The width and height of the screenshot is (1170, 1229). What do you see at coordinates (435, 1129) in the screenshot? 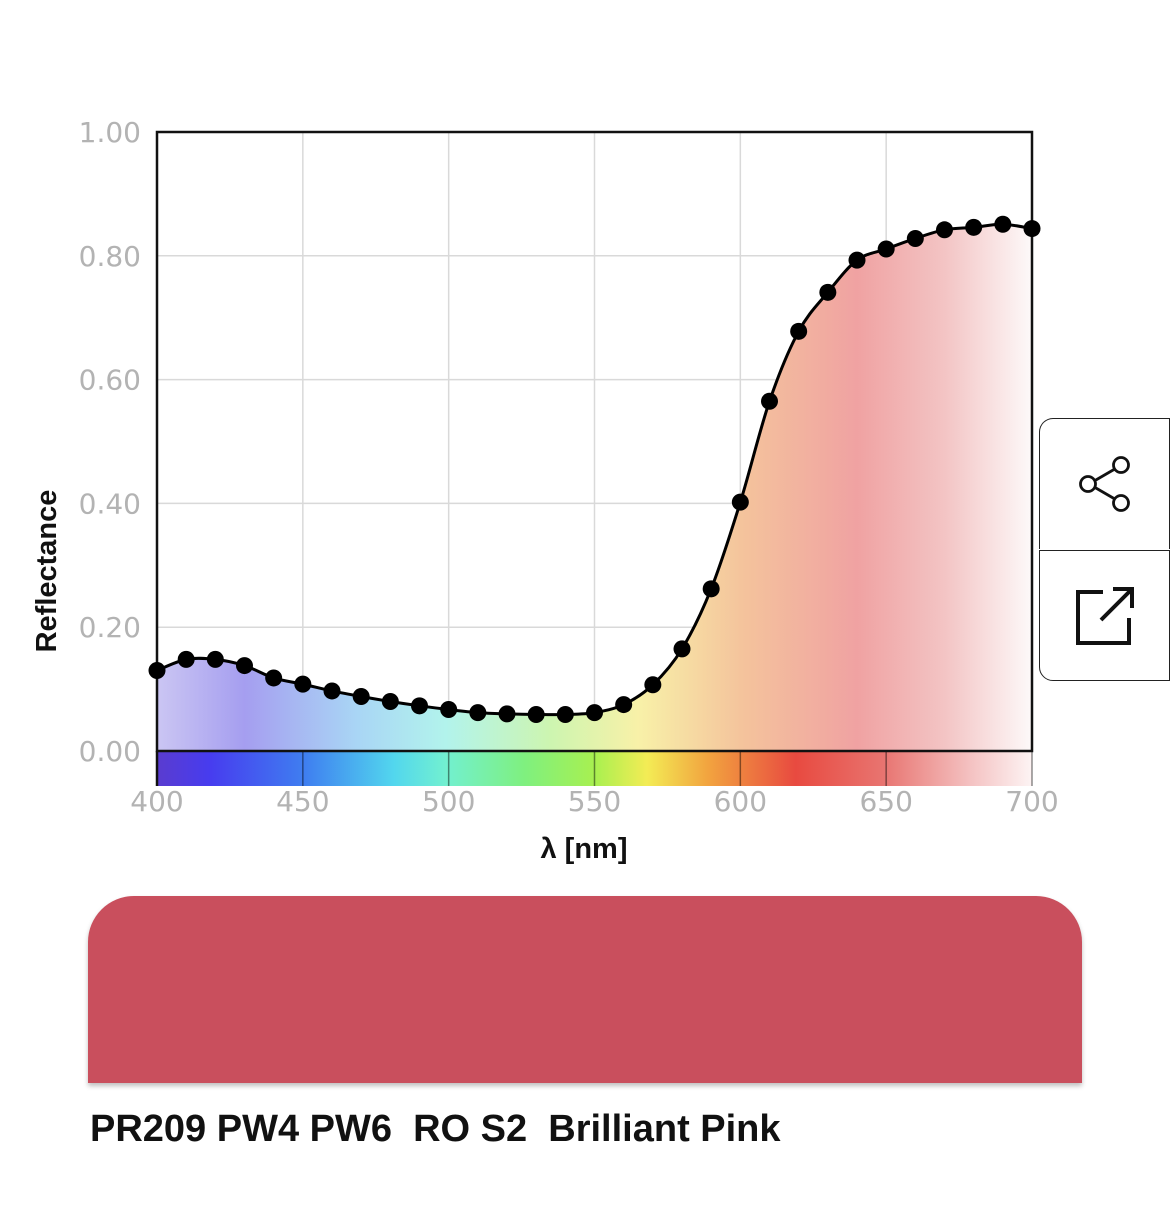
I see `paint-name: PR209 PW4 PW6 RO S2 Brilliant Pink` at bounding box center [435, 1129].